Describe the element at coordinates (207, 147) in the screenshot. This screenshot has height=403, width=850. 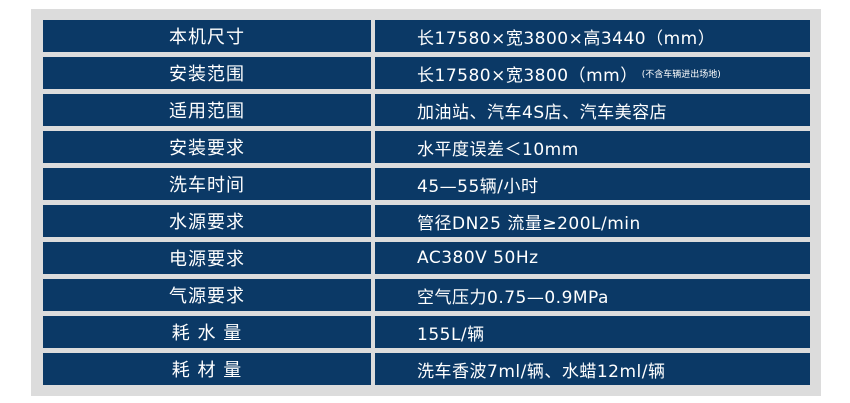
I see `spec-label: 安装要求` at that location.